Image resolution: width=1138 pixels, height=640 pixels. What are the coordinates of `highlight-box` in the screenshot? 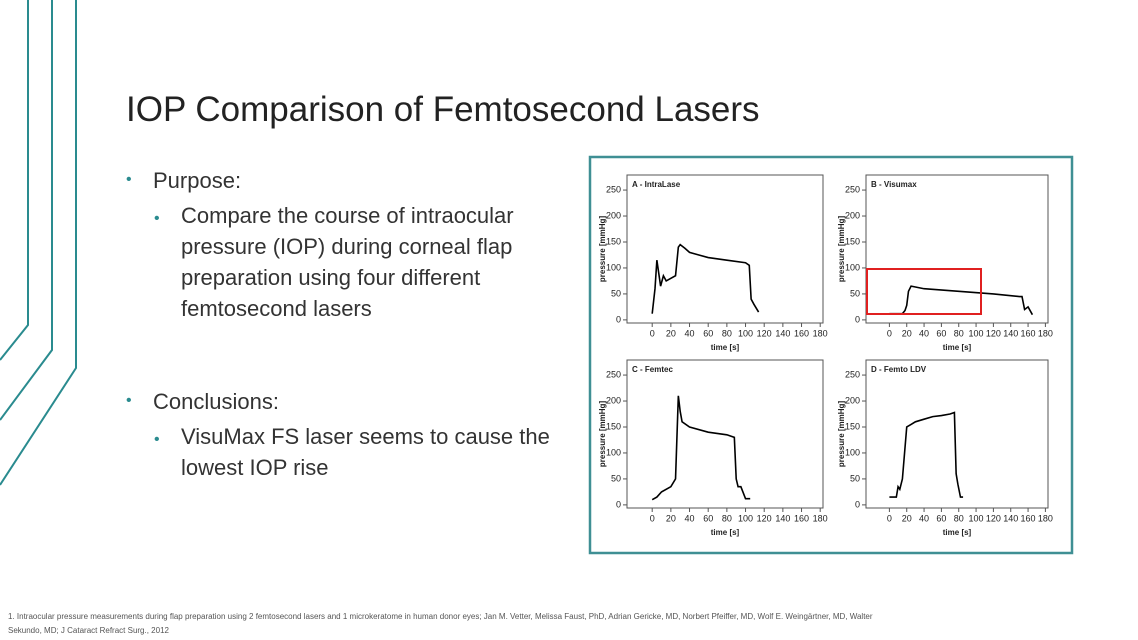 It's located at (924, 291).